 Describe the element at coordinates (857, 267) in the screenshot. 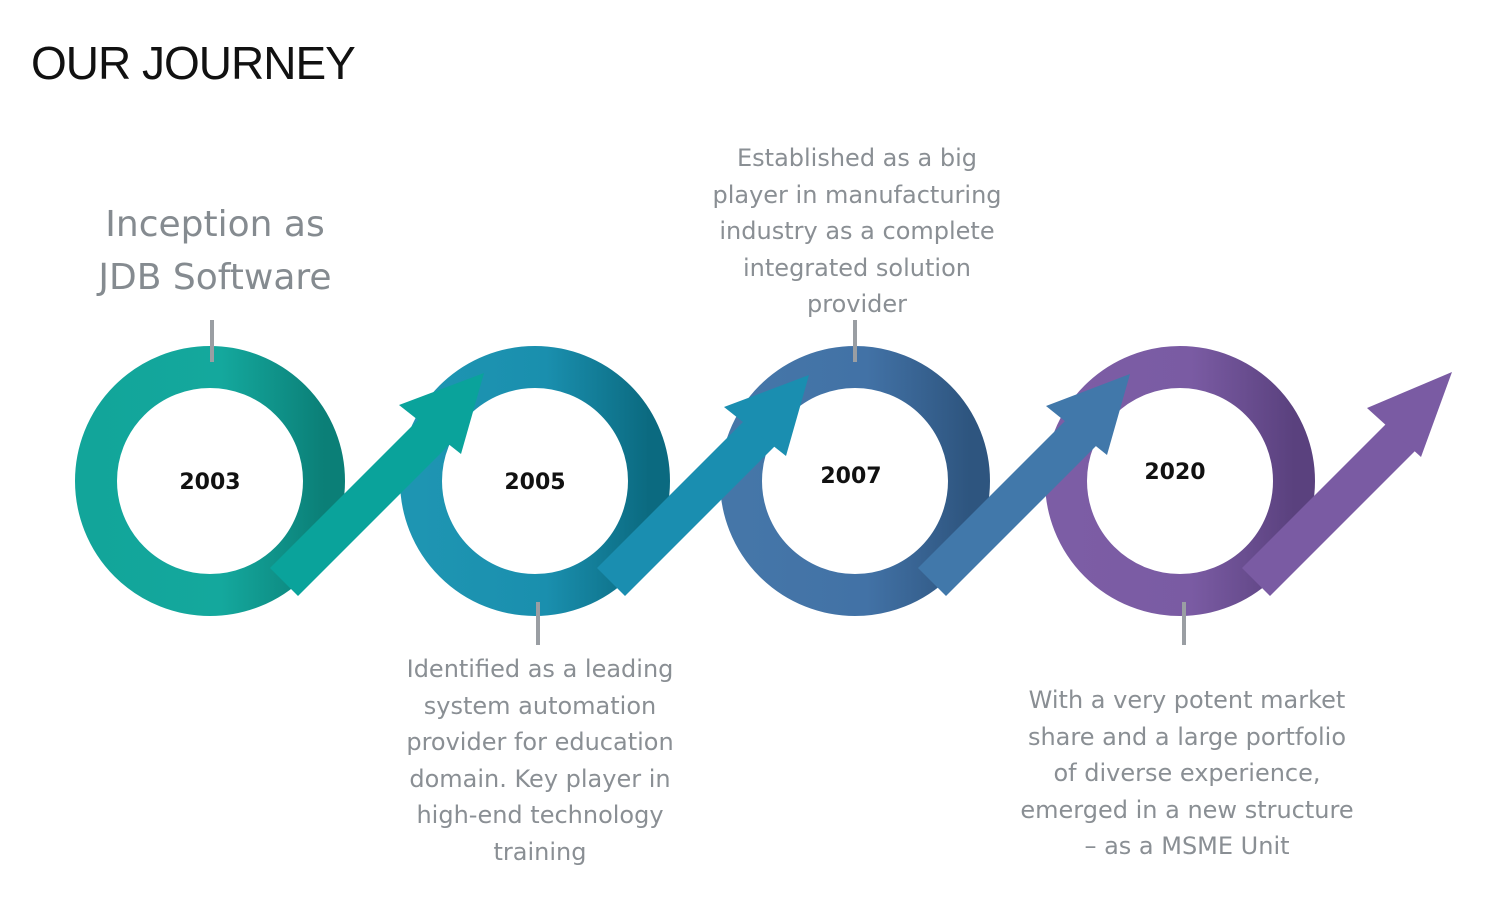

I see `description-line: integrated solution` at that location.